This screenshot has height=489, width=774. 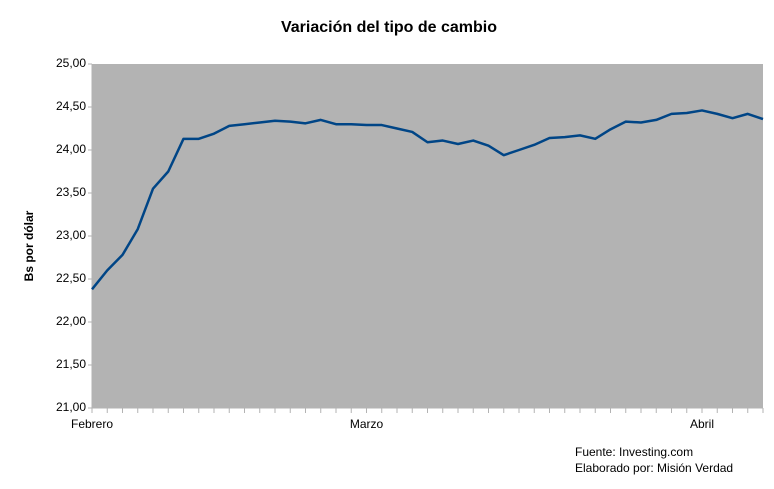 I want to click on y-tick-label: 23,50, so click(x=71, y=192).